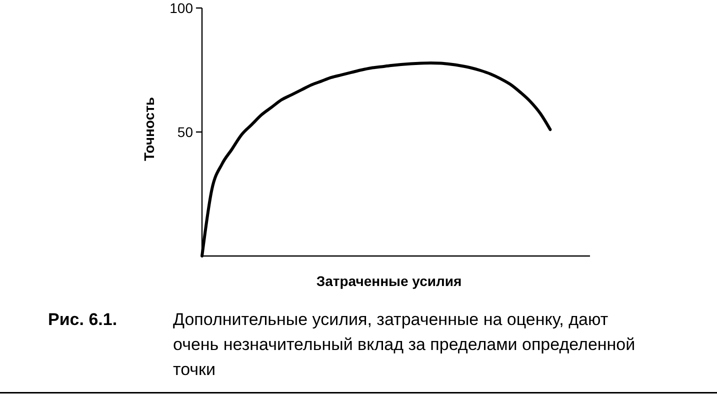 This screenshot has width=717, height=395. I want to click on y-axis-title: Точность, so click(149, 129).